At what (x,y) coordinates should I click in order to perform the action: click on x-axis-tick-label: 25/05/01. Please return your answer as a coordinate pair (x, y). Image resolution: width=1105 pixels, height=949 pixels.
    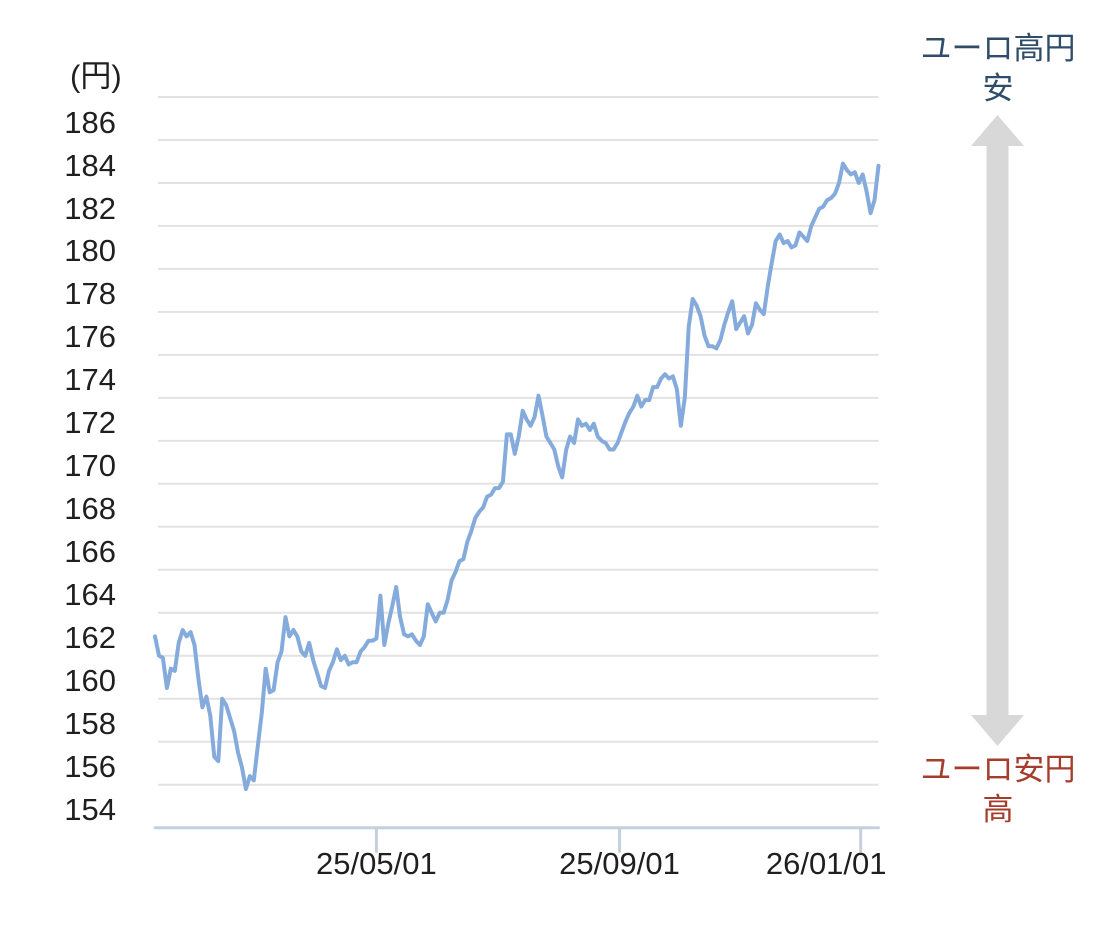
    Looking at the image, I should click on (376, 863).